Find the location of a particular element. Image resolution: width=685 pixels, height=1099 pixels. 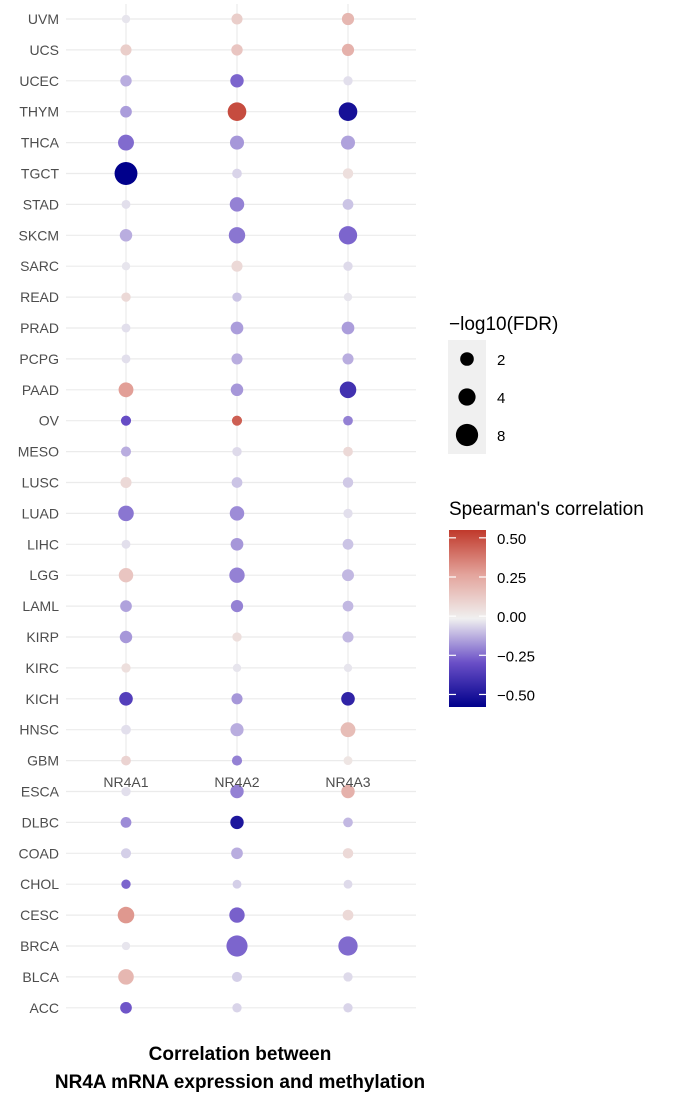

point-hnsc-nr4a1 is located at coordinates (126, 729).